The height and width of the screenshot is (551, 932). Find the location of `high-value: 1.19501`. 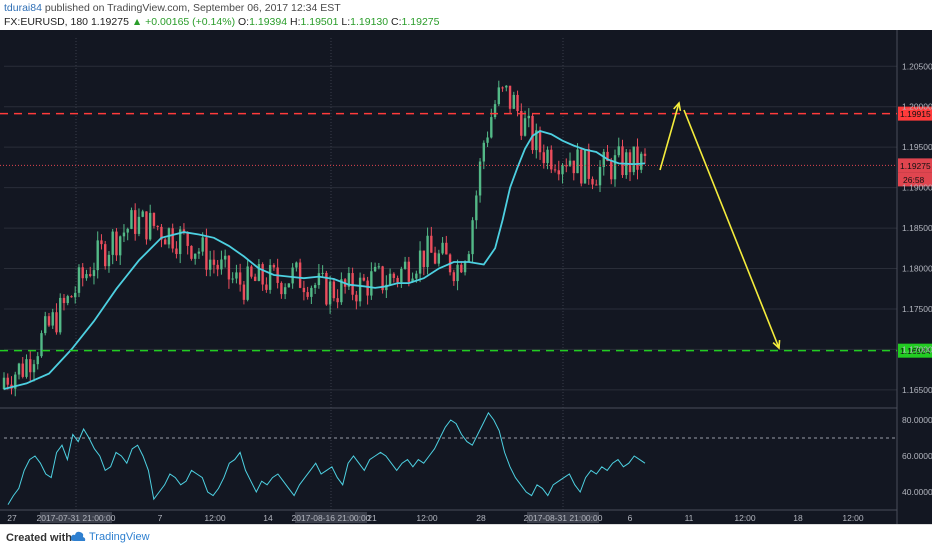

high-value: 1.19501 is located at coordinates (319, 22).